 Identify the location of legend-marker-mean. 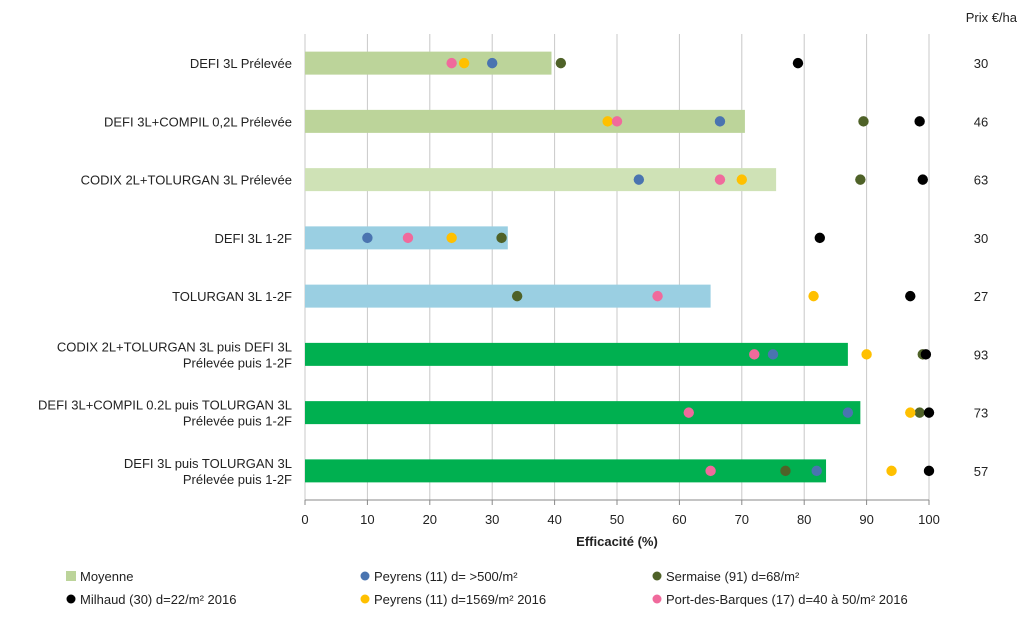
(71, 576).